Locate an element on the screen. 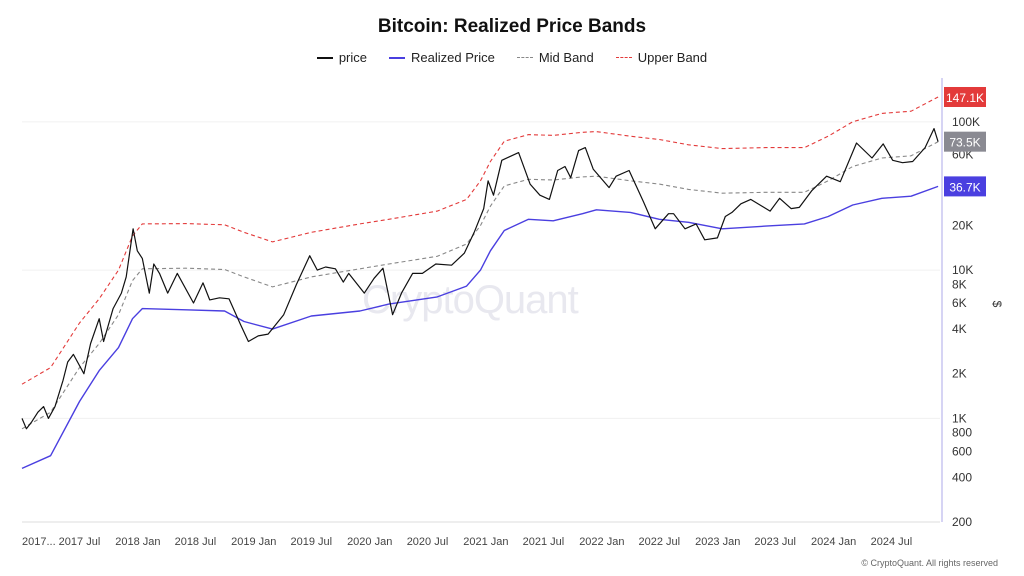 Image resolution: width=1024 pixels, height=576 pixels. y-tick-label: 6K is located at coordinates (959, 303).